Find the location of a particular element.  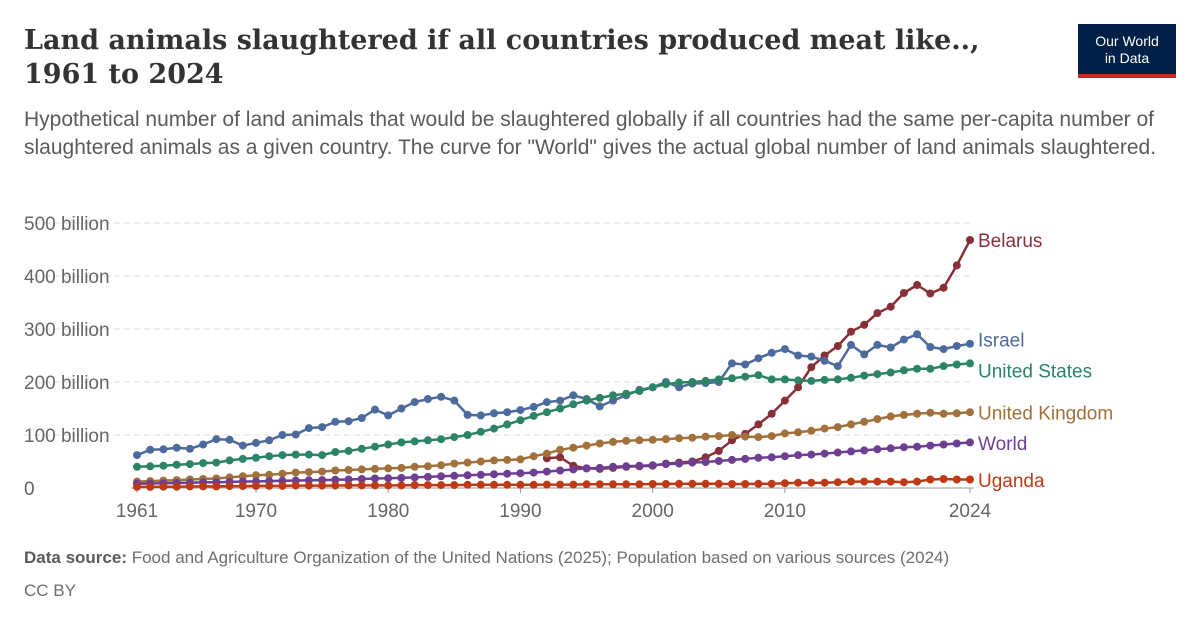

x-tick-label: 1980 is located at coordinates (388, 511).